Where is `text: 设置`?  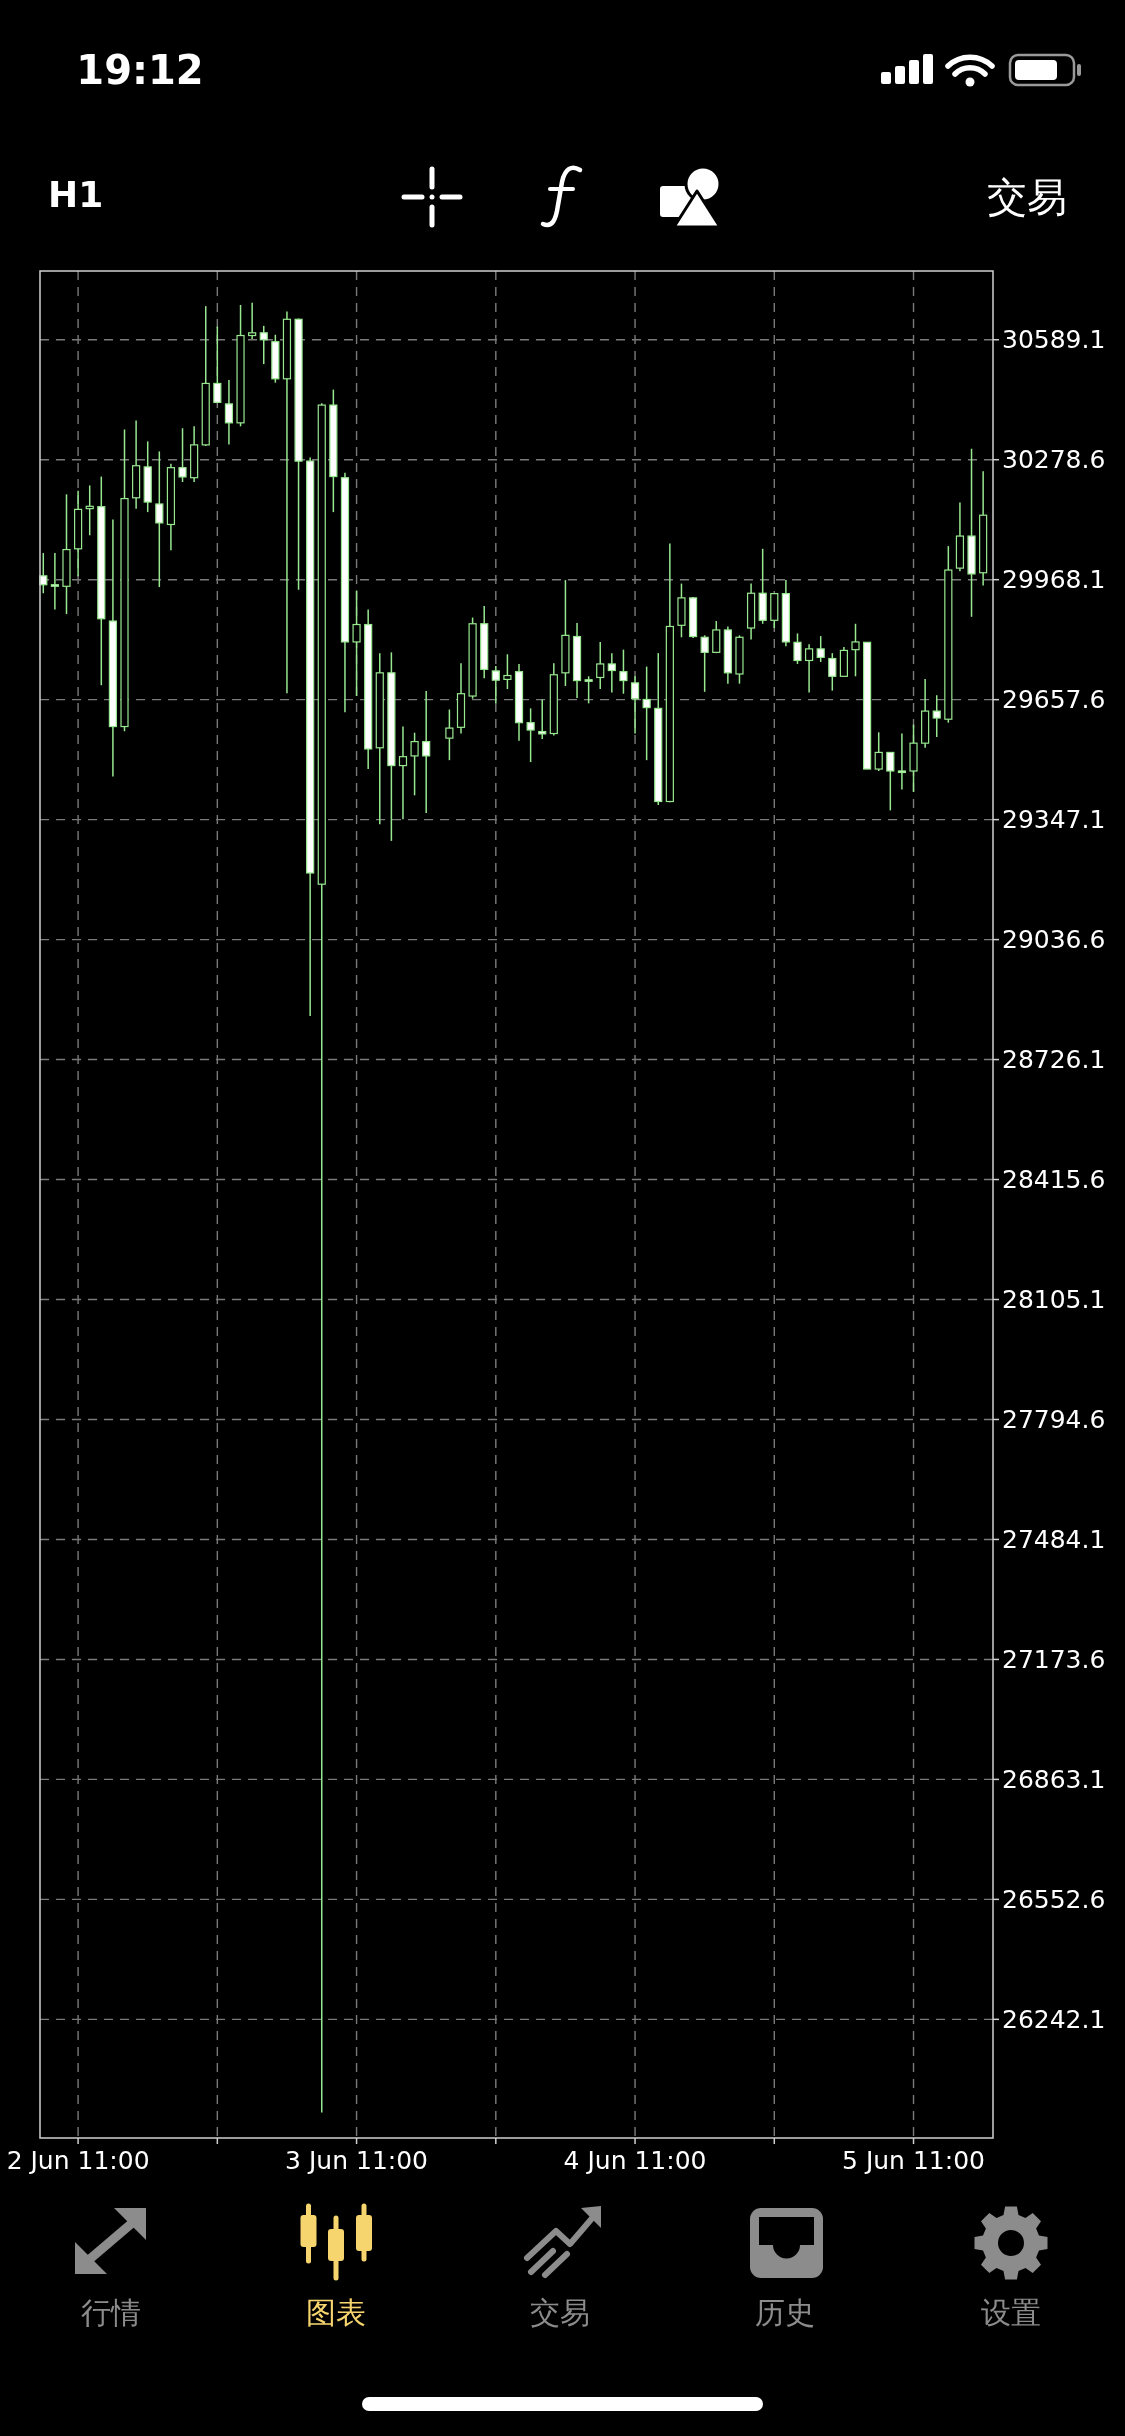 text: 设置 is located at coordinates (1011, 2312).